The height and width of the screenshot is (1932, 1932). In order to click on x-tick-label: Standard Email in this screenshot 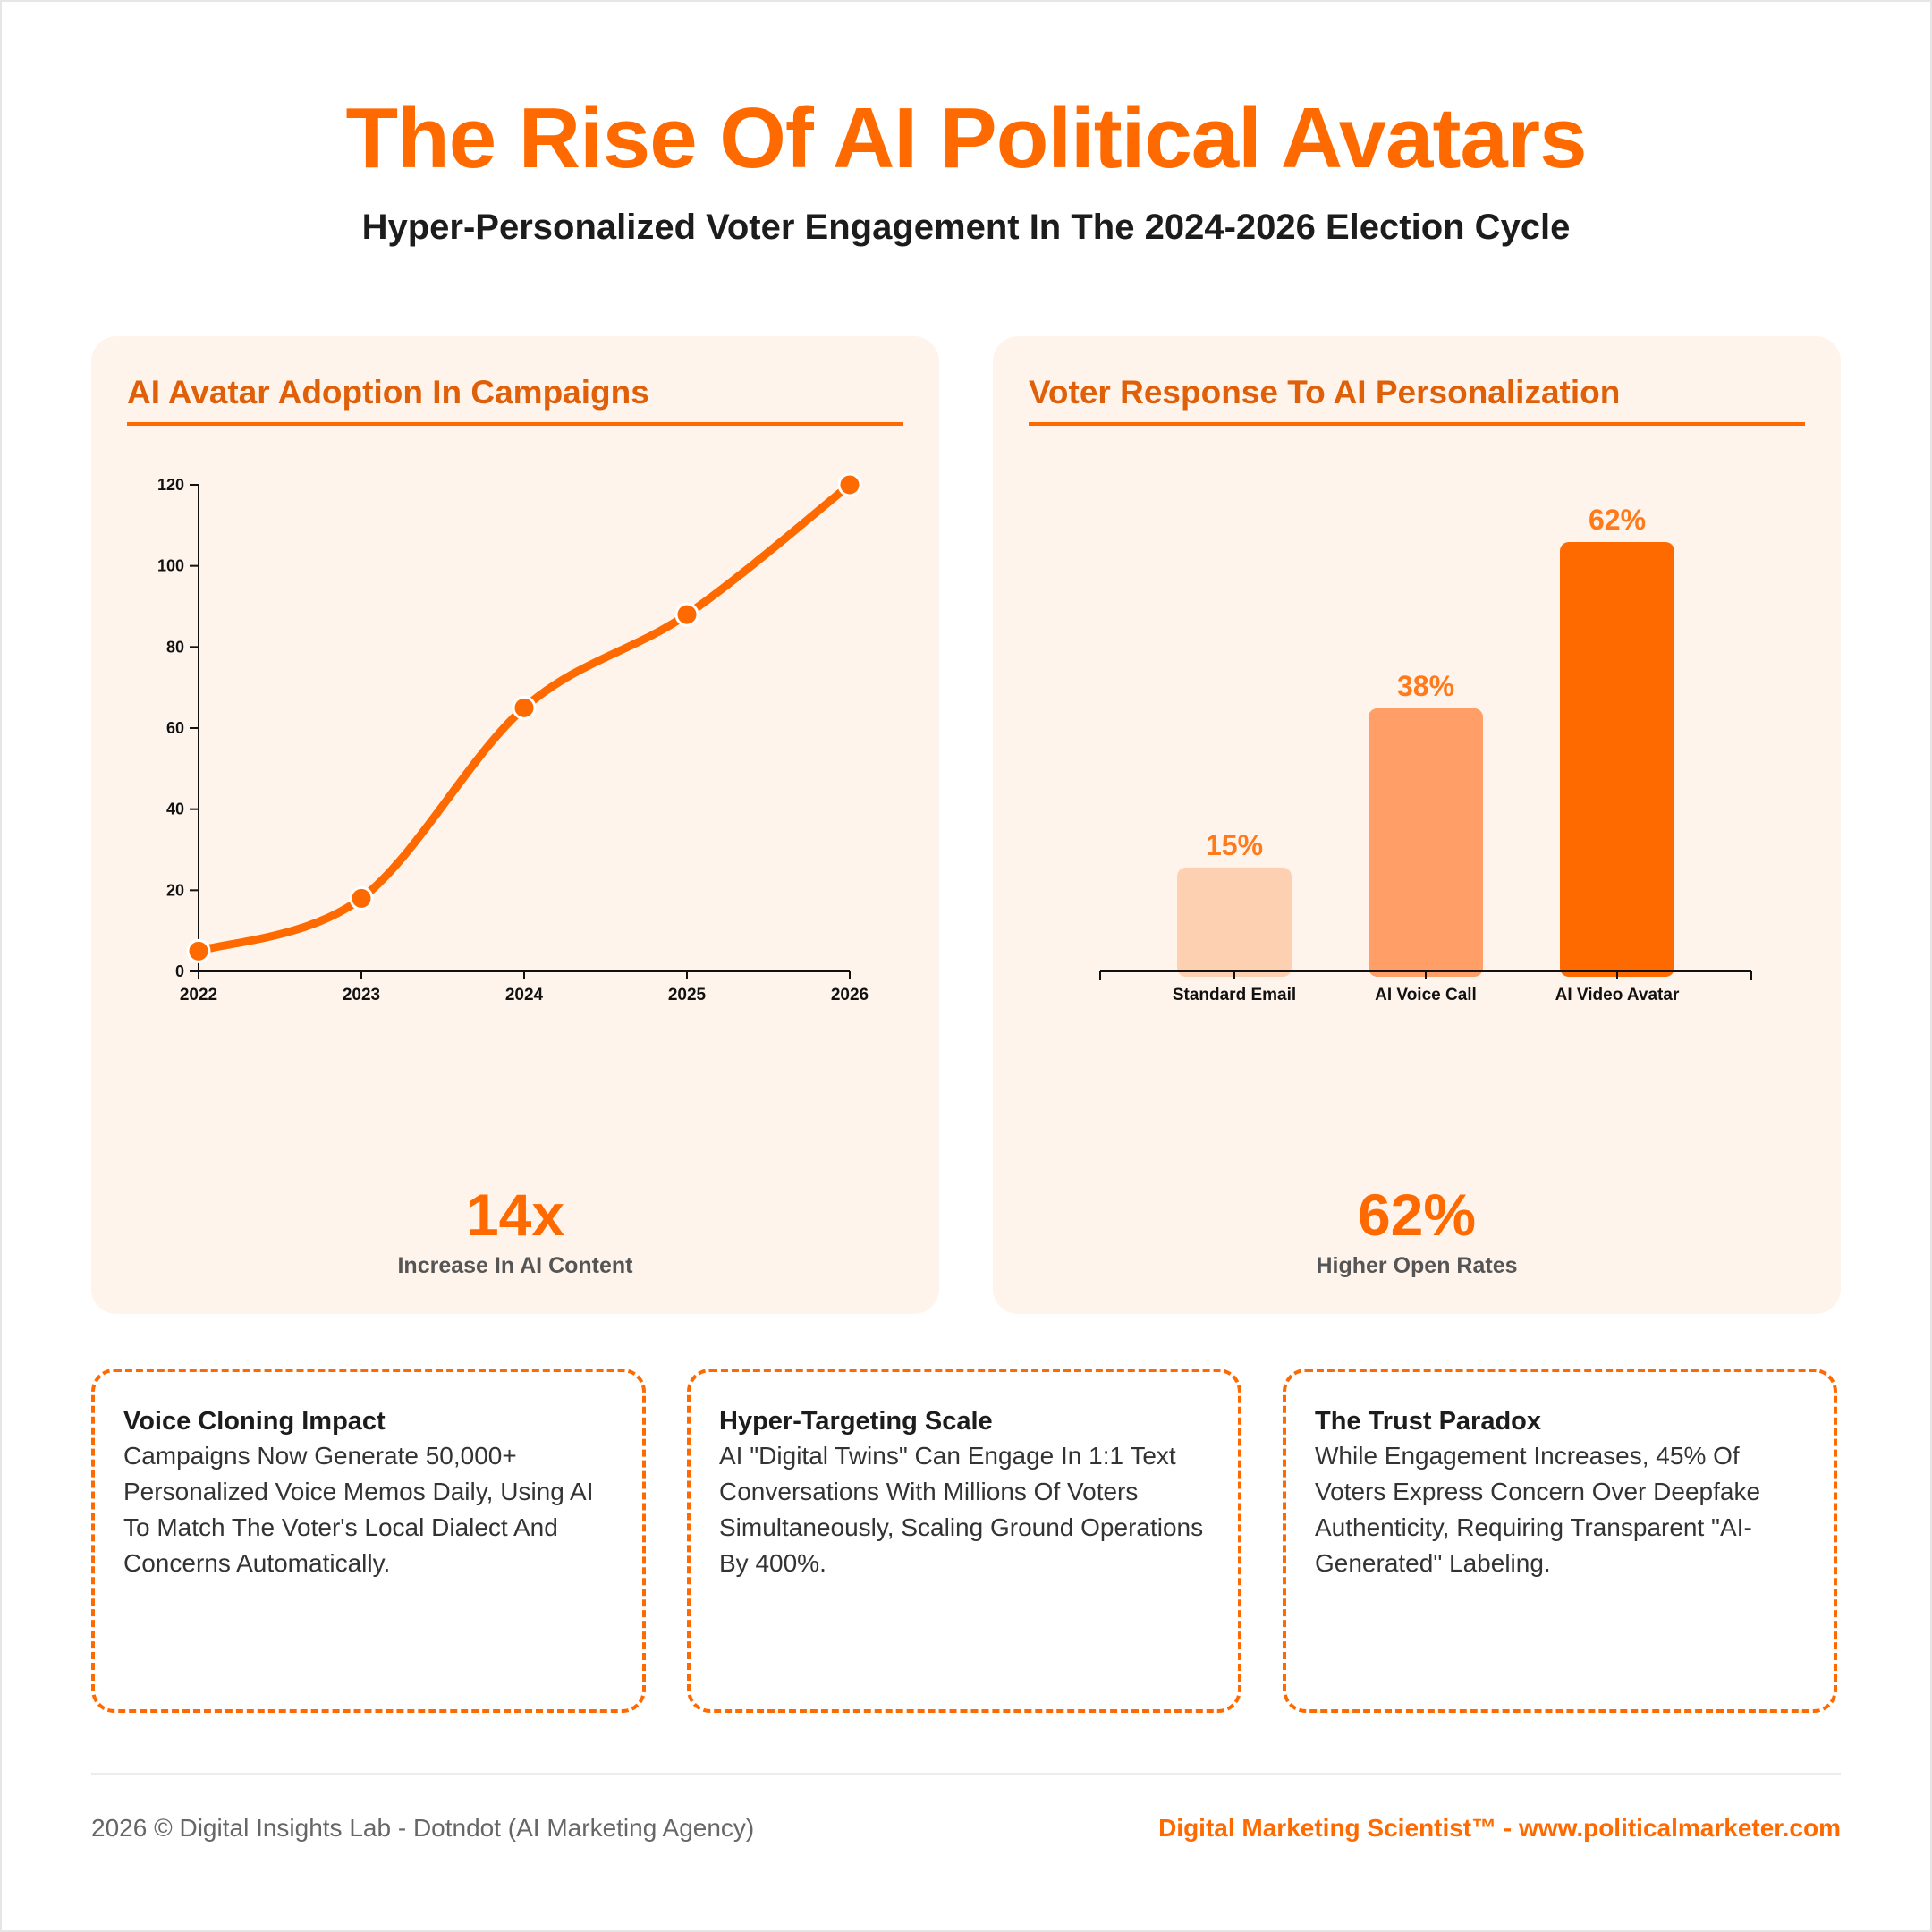, I will do `click(1234, 995)`.